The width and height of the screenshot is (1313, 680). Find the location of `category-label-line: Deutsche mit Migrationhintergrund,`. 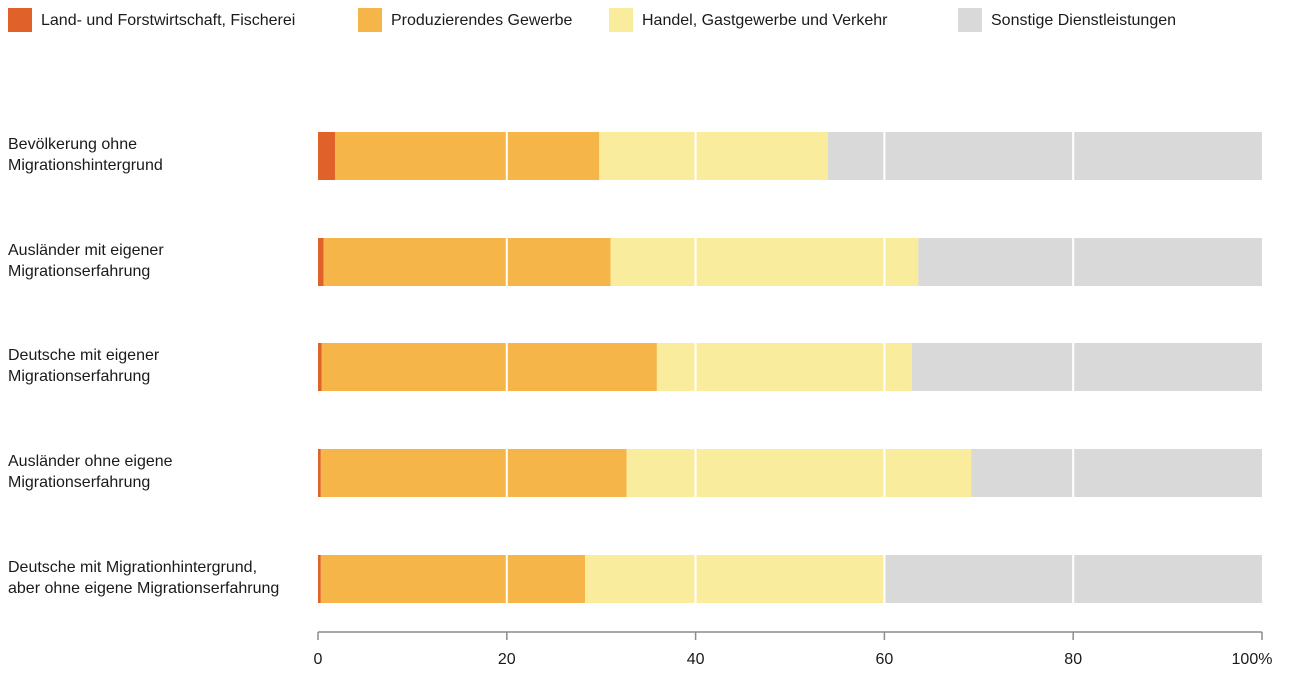

category-label-line: Deutsche mit Migrationhintergrund, is located at coordinates (132, 567).